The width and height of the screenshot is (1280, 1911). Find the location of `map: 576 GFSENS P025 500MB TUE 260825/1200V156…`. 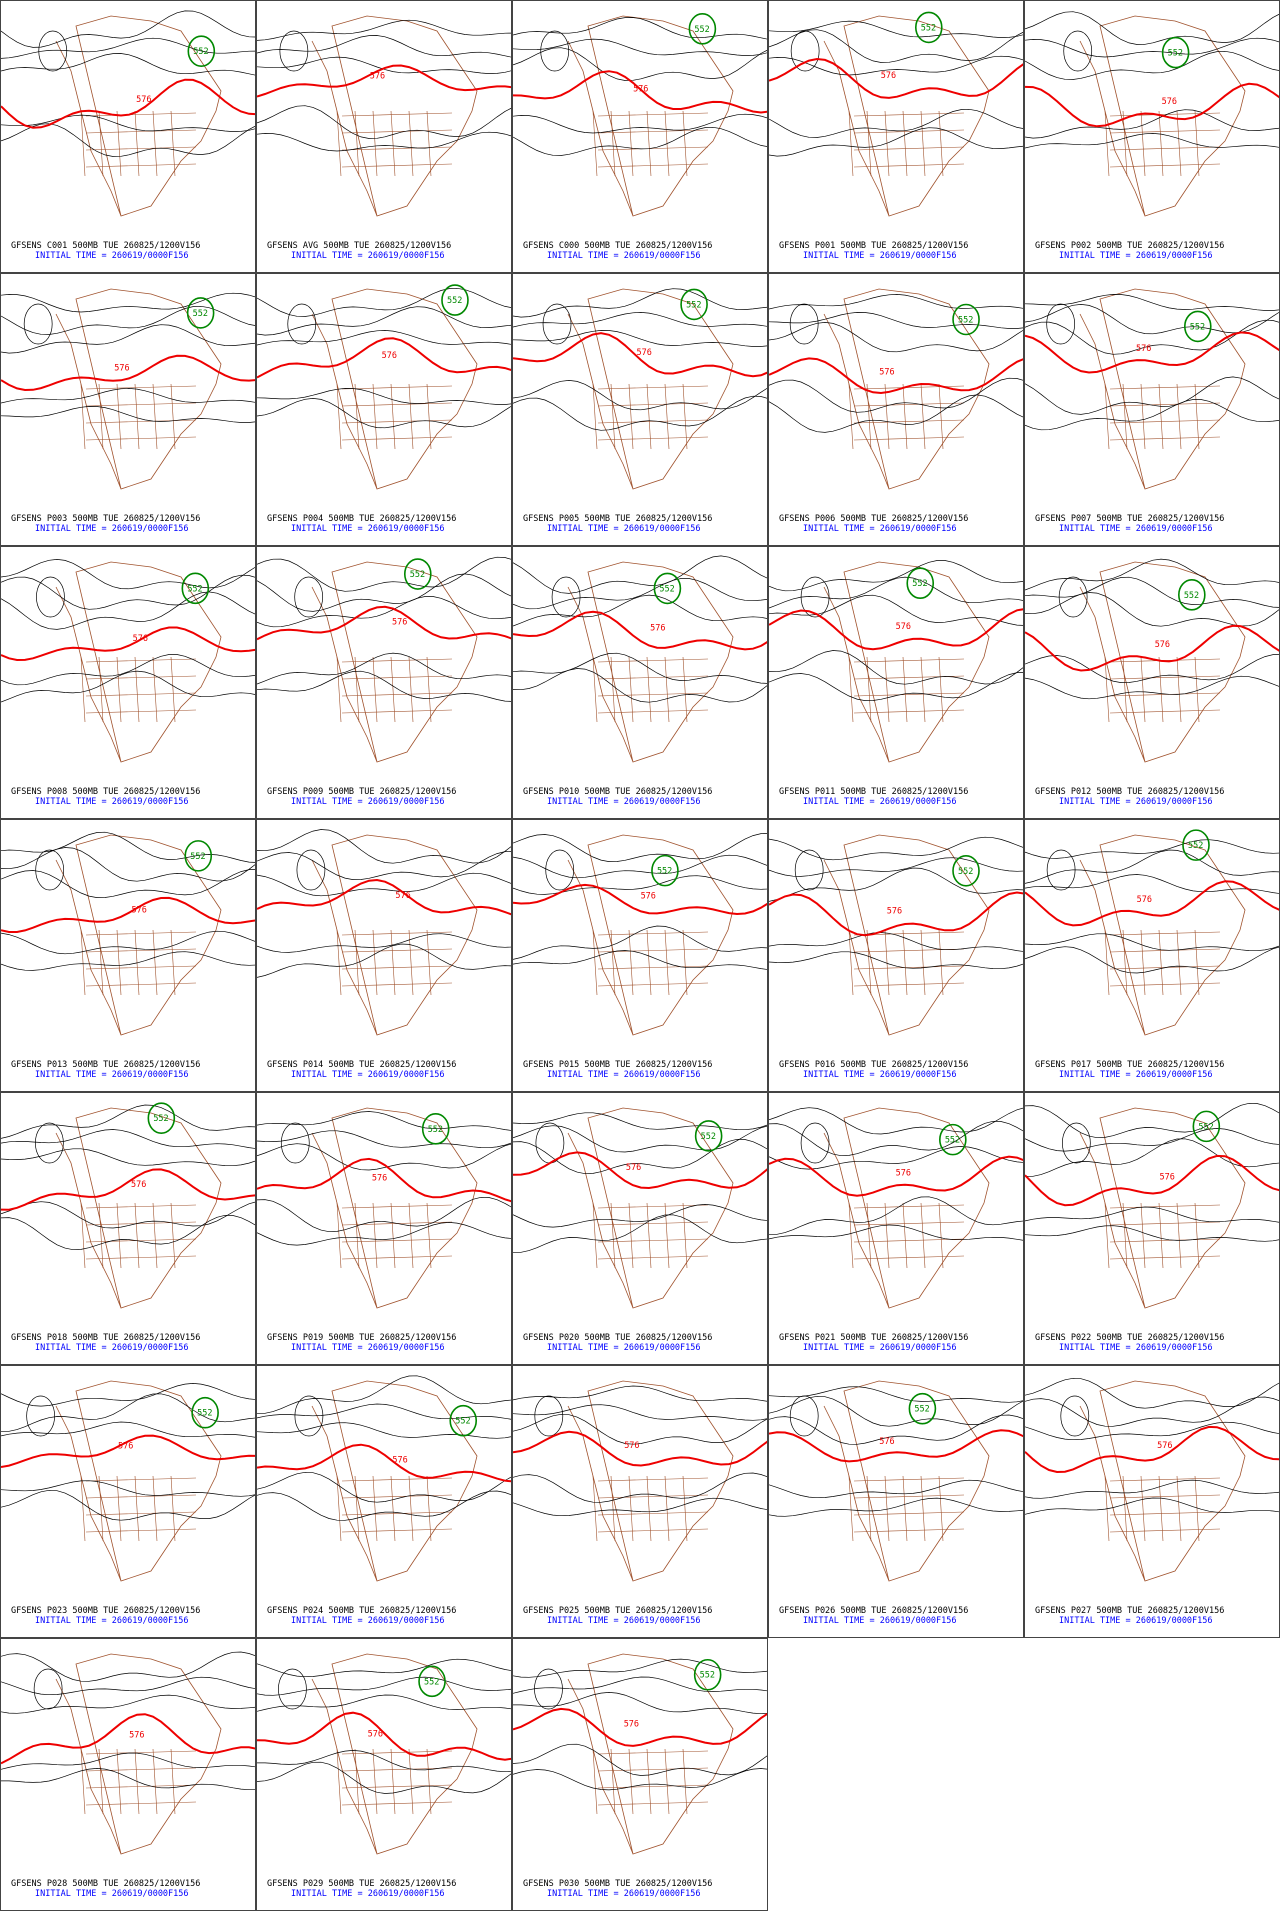

map: 576 GFSENS P025 500MB TUE 260825/1200V156… is located at coordinates (640, 1503).